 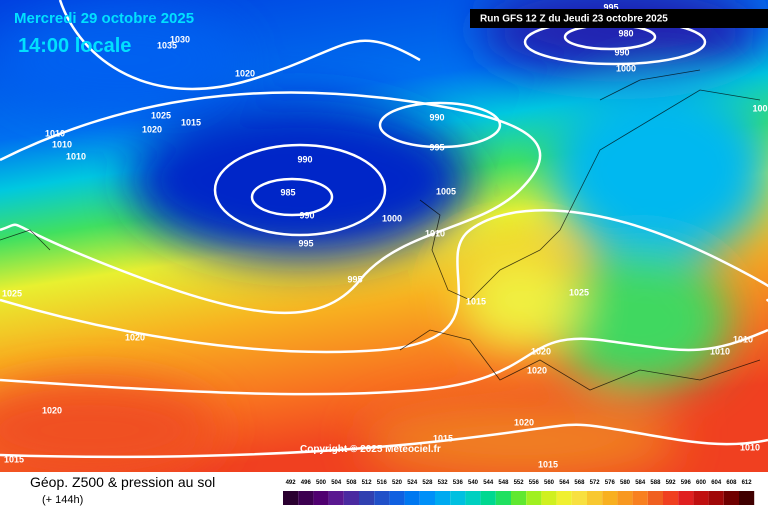 I want to click on legend-label: 600, so click(x=701, y=483).